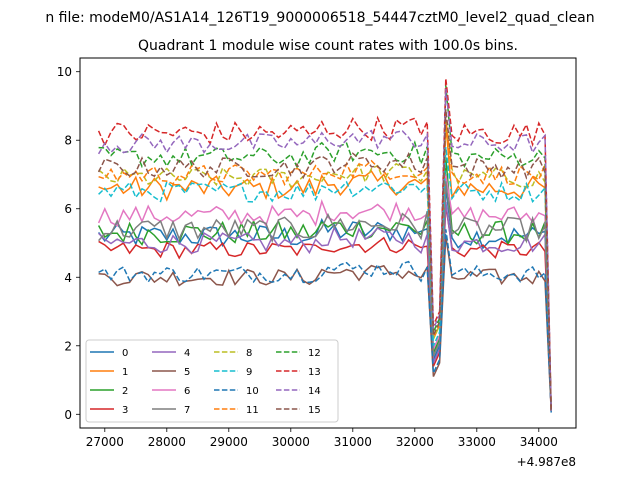 The height and width of the screenshot is (480, 640). I want to click on x-tick-label: 27000, so click(105, 442).